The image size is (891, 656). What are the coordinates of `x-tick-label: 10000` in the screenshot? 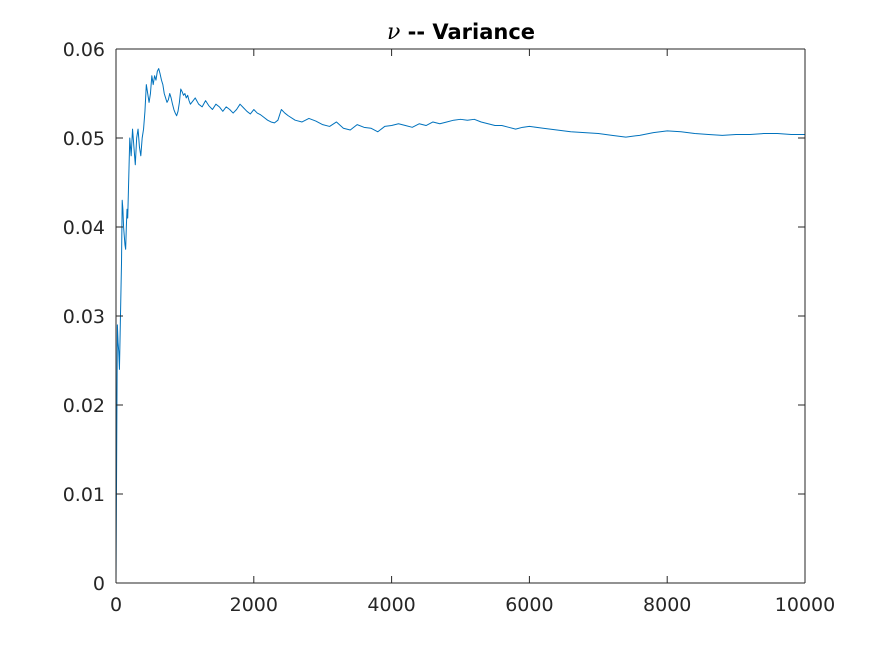 It's located at (805, 605).